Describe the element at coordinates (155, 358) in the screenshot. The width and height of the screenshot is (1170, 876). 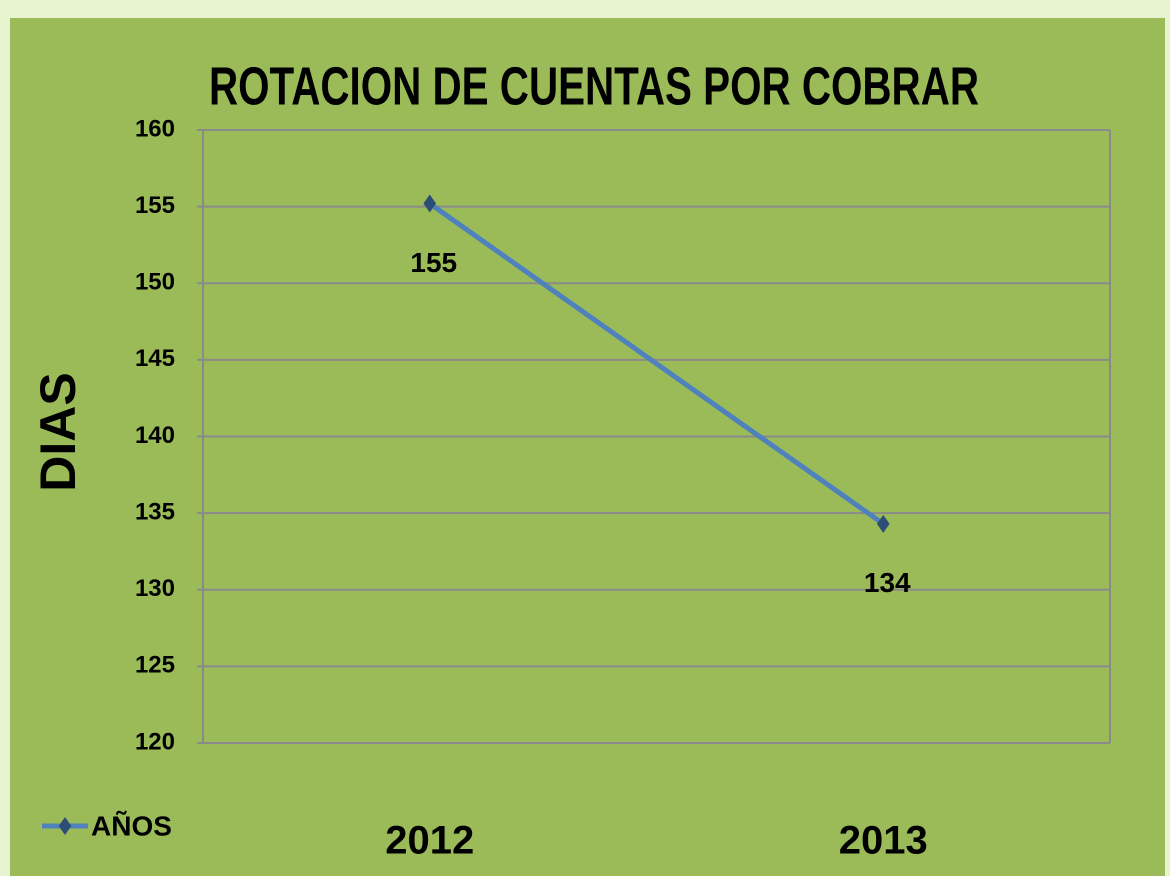
I see `y-tick-label: 145` at that location.